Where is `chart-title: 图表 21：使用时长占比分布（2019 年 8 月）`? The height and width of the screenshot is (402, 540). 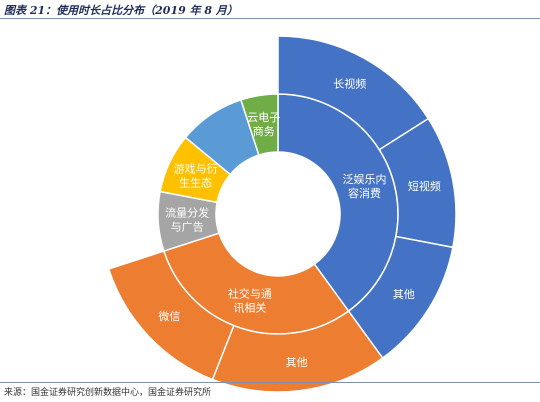 chart-title: 图表 21：使用时长占比分布（2019 年 8 月） is located at coordinates (121, 10).